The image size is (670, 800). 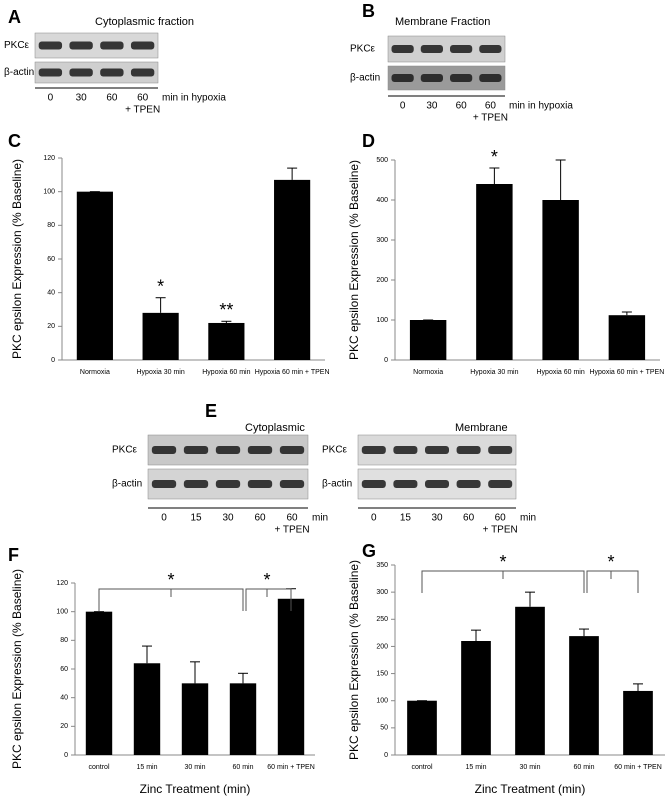 I want to click on y-tick-label: 500, so click(x=382, y=160).